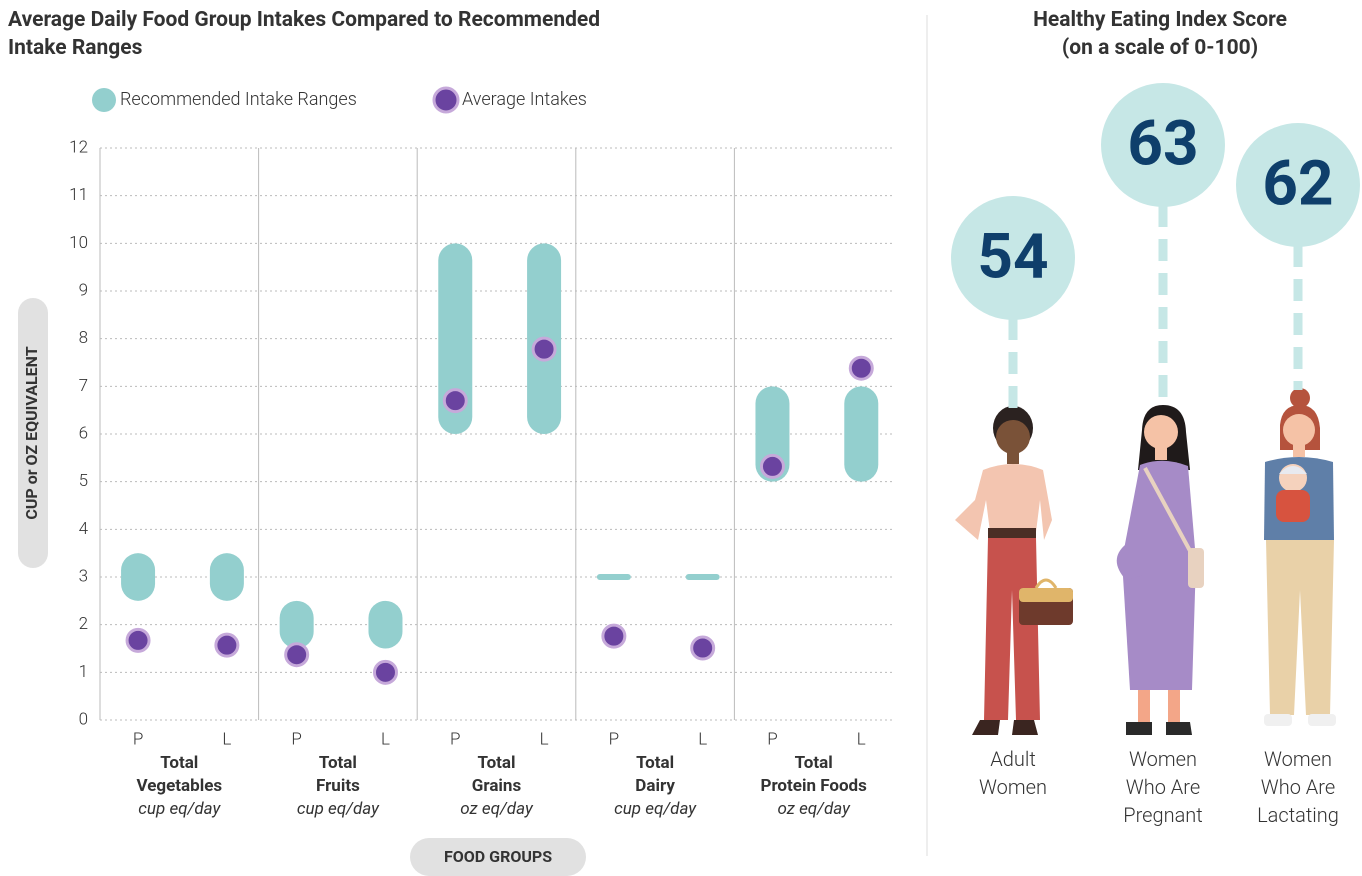 This screenshot has width=1362, height=876. Describe the element at coordinates (78, 147) in the screenshot. I see `y-tick-label: 12` at that location.